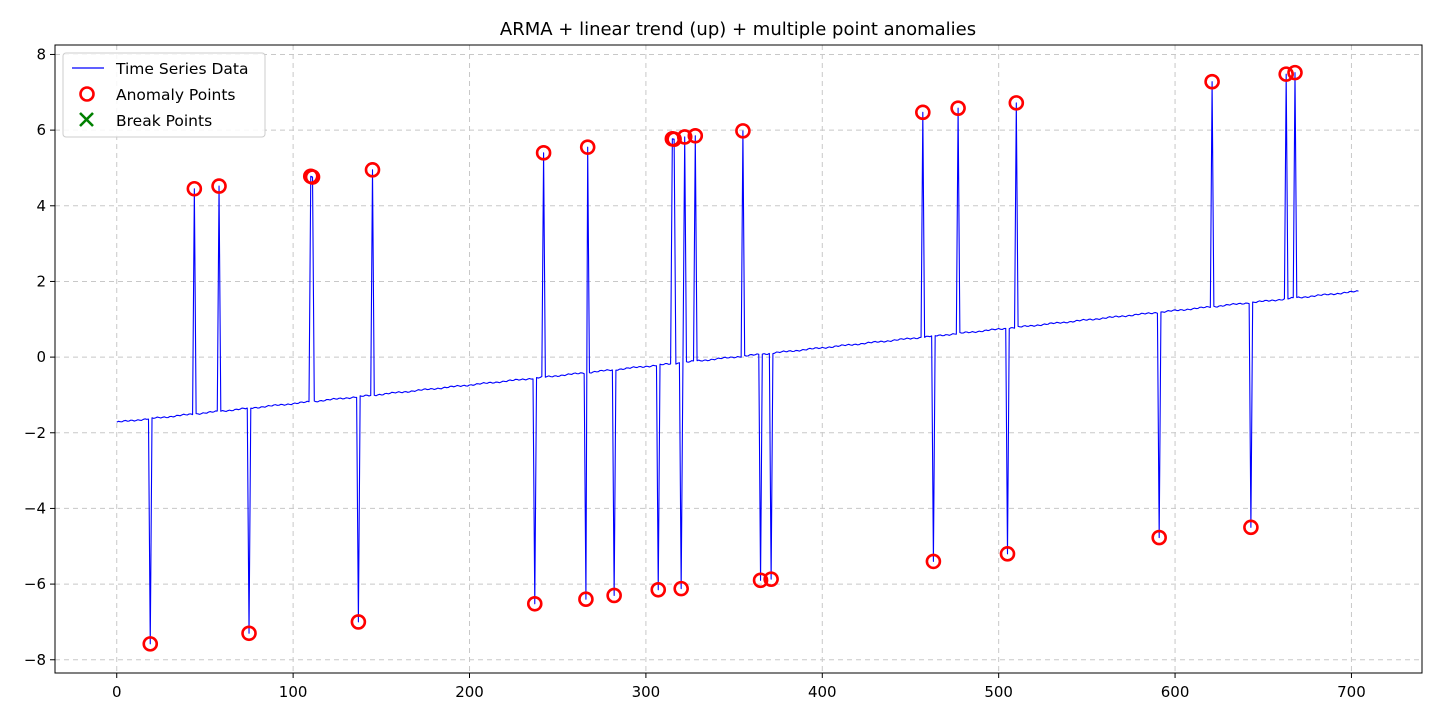  Describe the element at coordinates (86, 119) in the screenshot. I see `legend-x-icon` at that location.